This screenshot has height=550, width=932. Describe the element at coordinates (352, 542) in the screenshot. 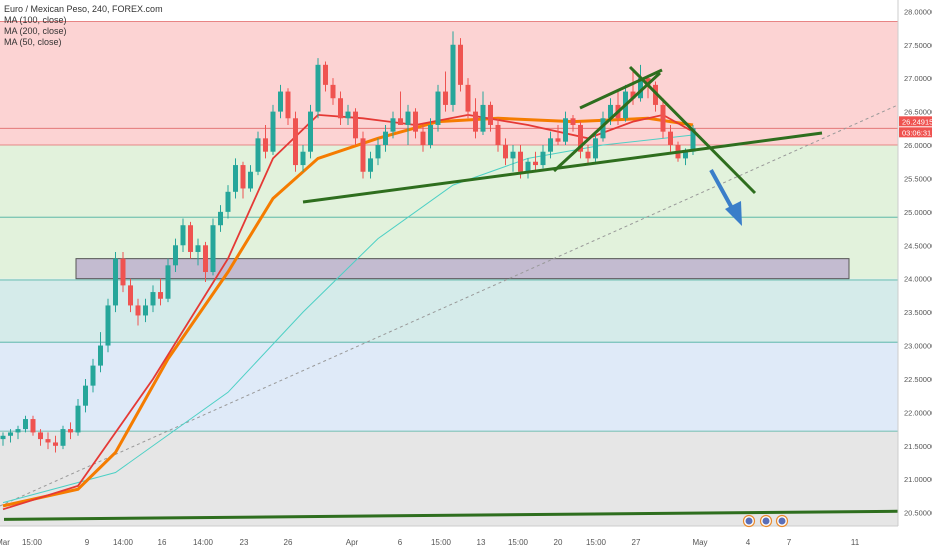

I see `x-tick-label: Apr` at that location.